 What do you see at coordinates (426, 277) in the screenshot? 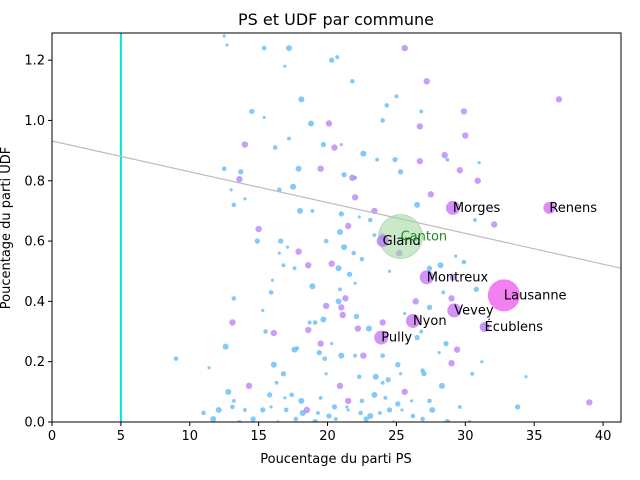
I see `labeled-point-montreux` at bounding box center [426, 277].